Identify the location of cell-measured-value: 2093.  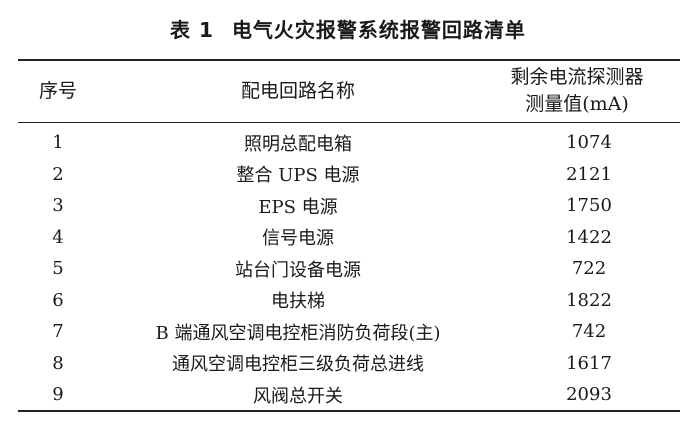
(589, 395).